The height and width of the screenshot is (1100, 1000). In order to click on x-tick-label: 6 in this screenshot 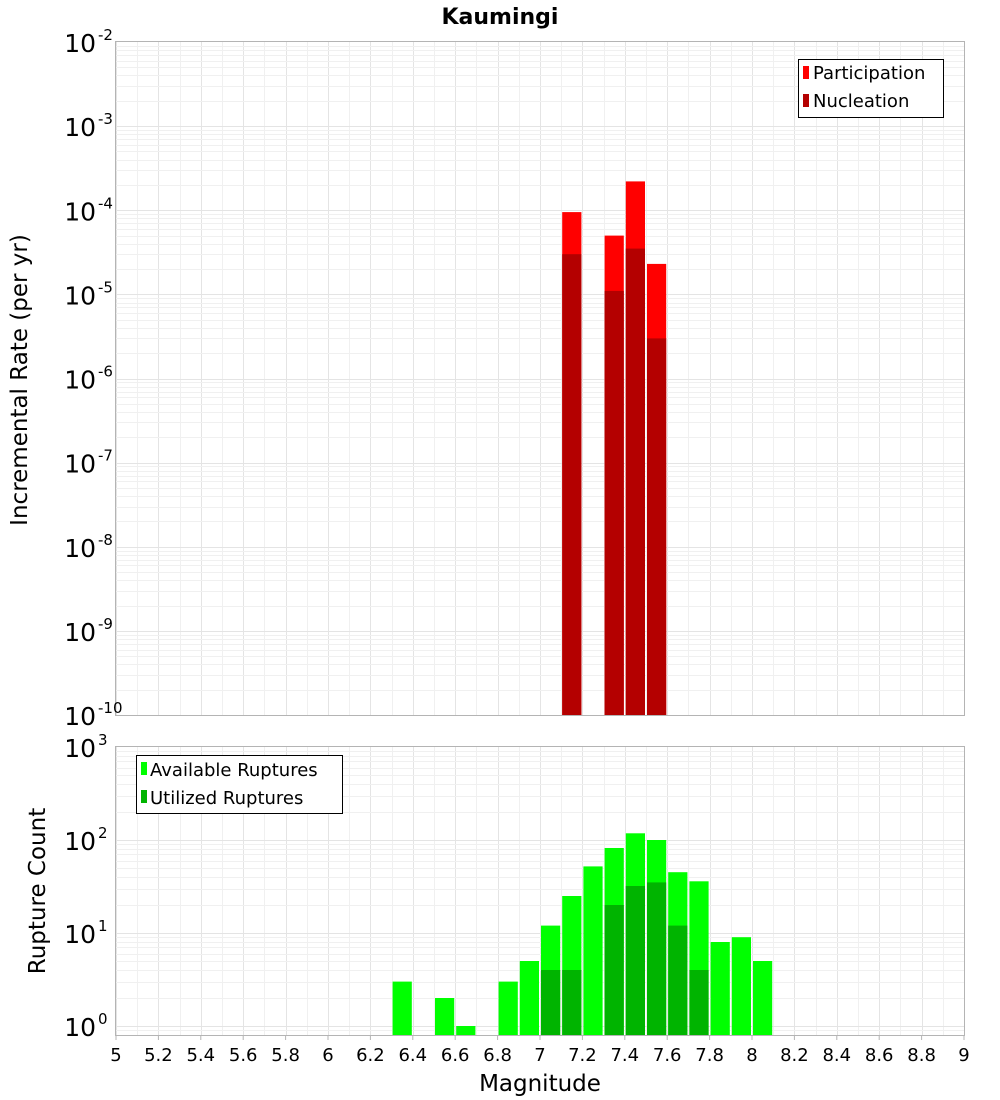, I will do `click(327, 1055)`.